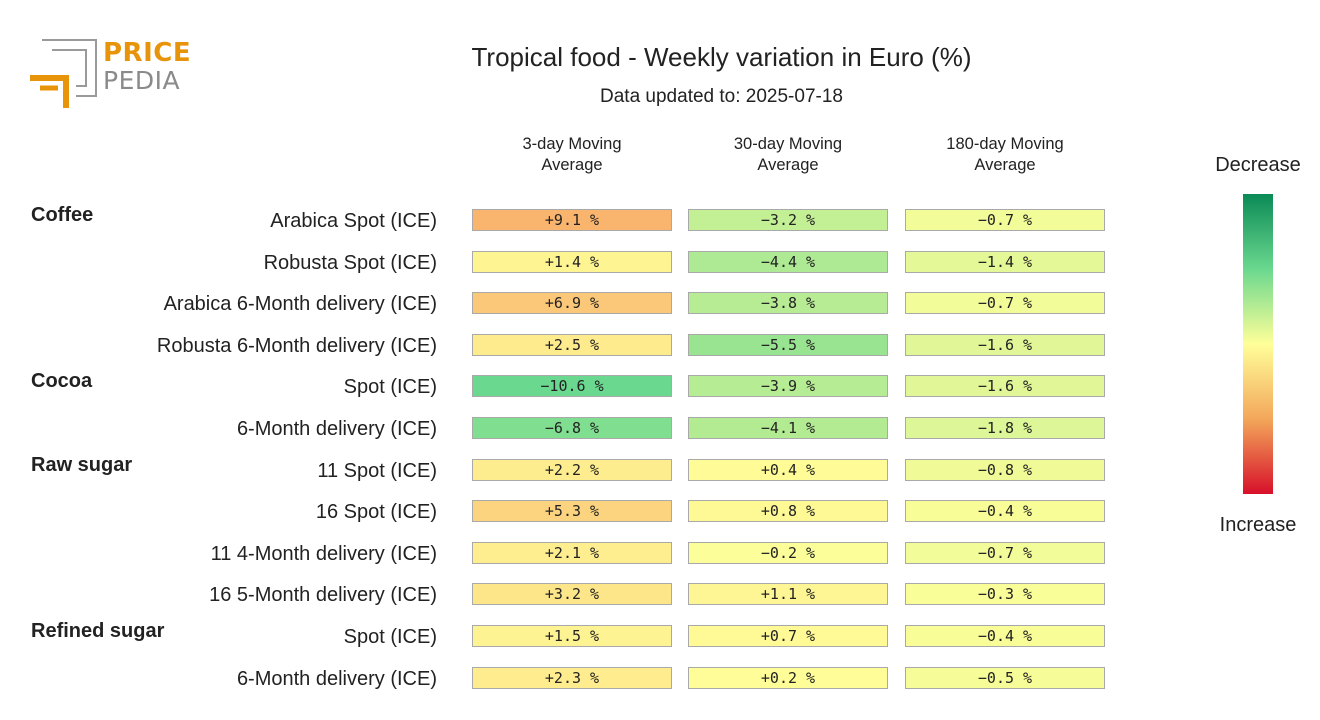 This screenshot has height=720, width=1320. Describe the element at coordinates (788, 677) in the screenshot. I see `heatmap-cell: +0.2 %` at that location.